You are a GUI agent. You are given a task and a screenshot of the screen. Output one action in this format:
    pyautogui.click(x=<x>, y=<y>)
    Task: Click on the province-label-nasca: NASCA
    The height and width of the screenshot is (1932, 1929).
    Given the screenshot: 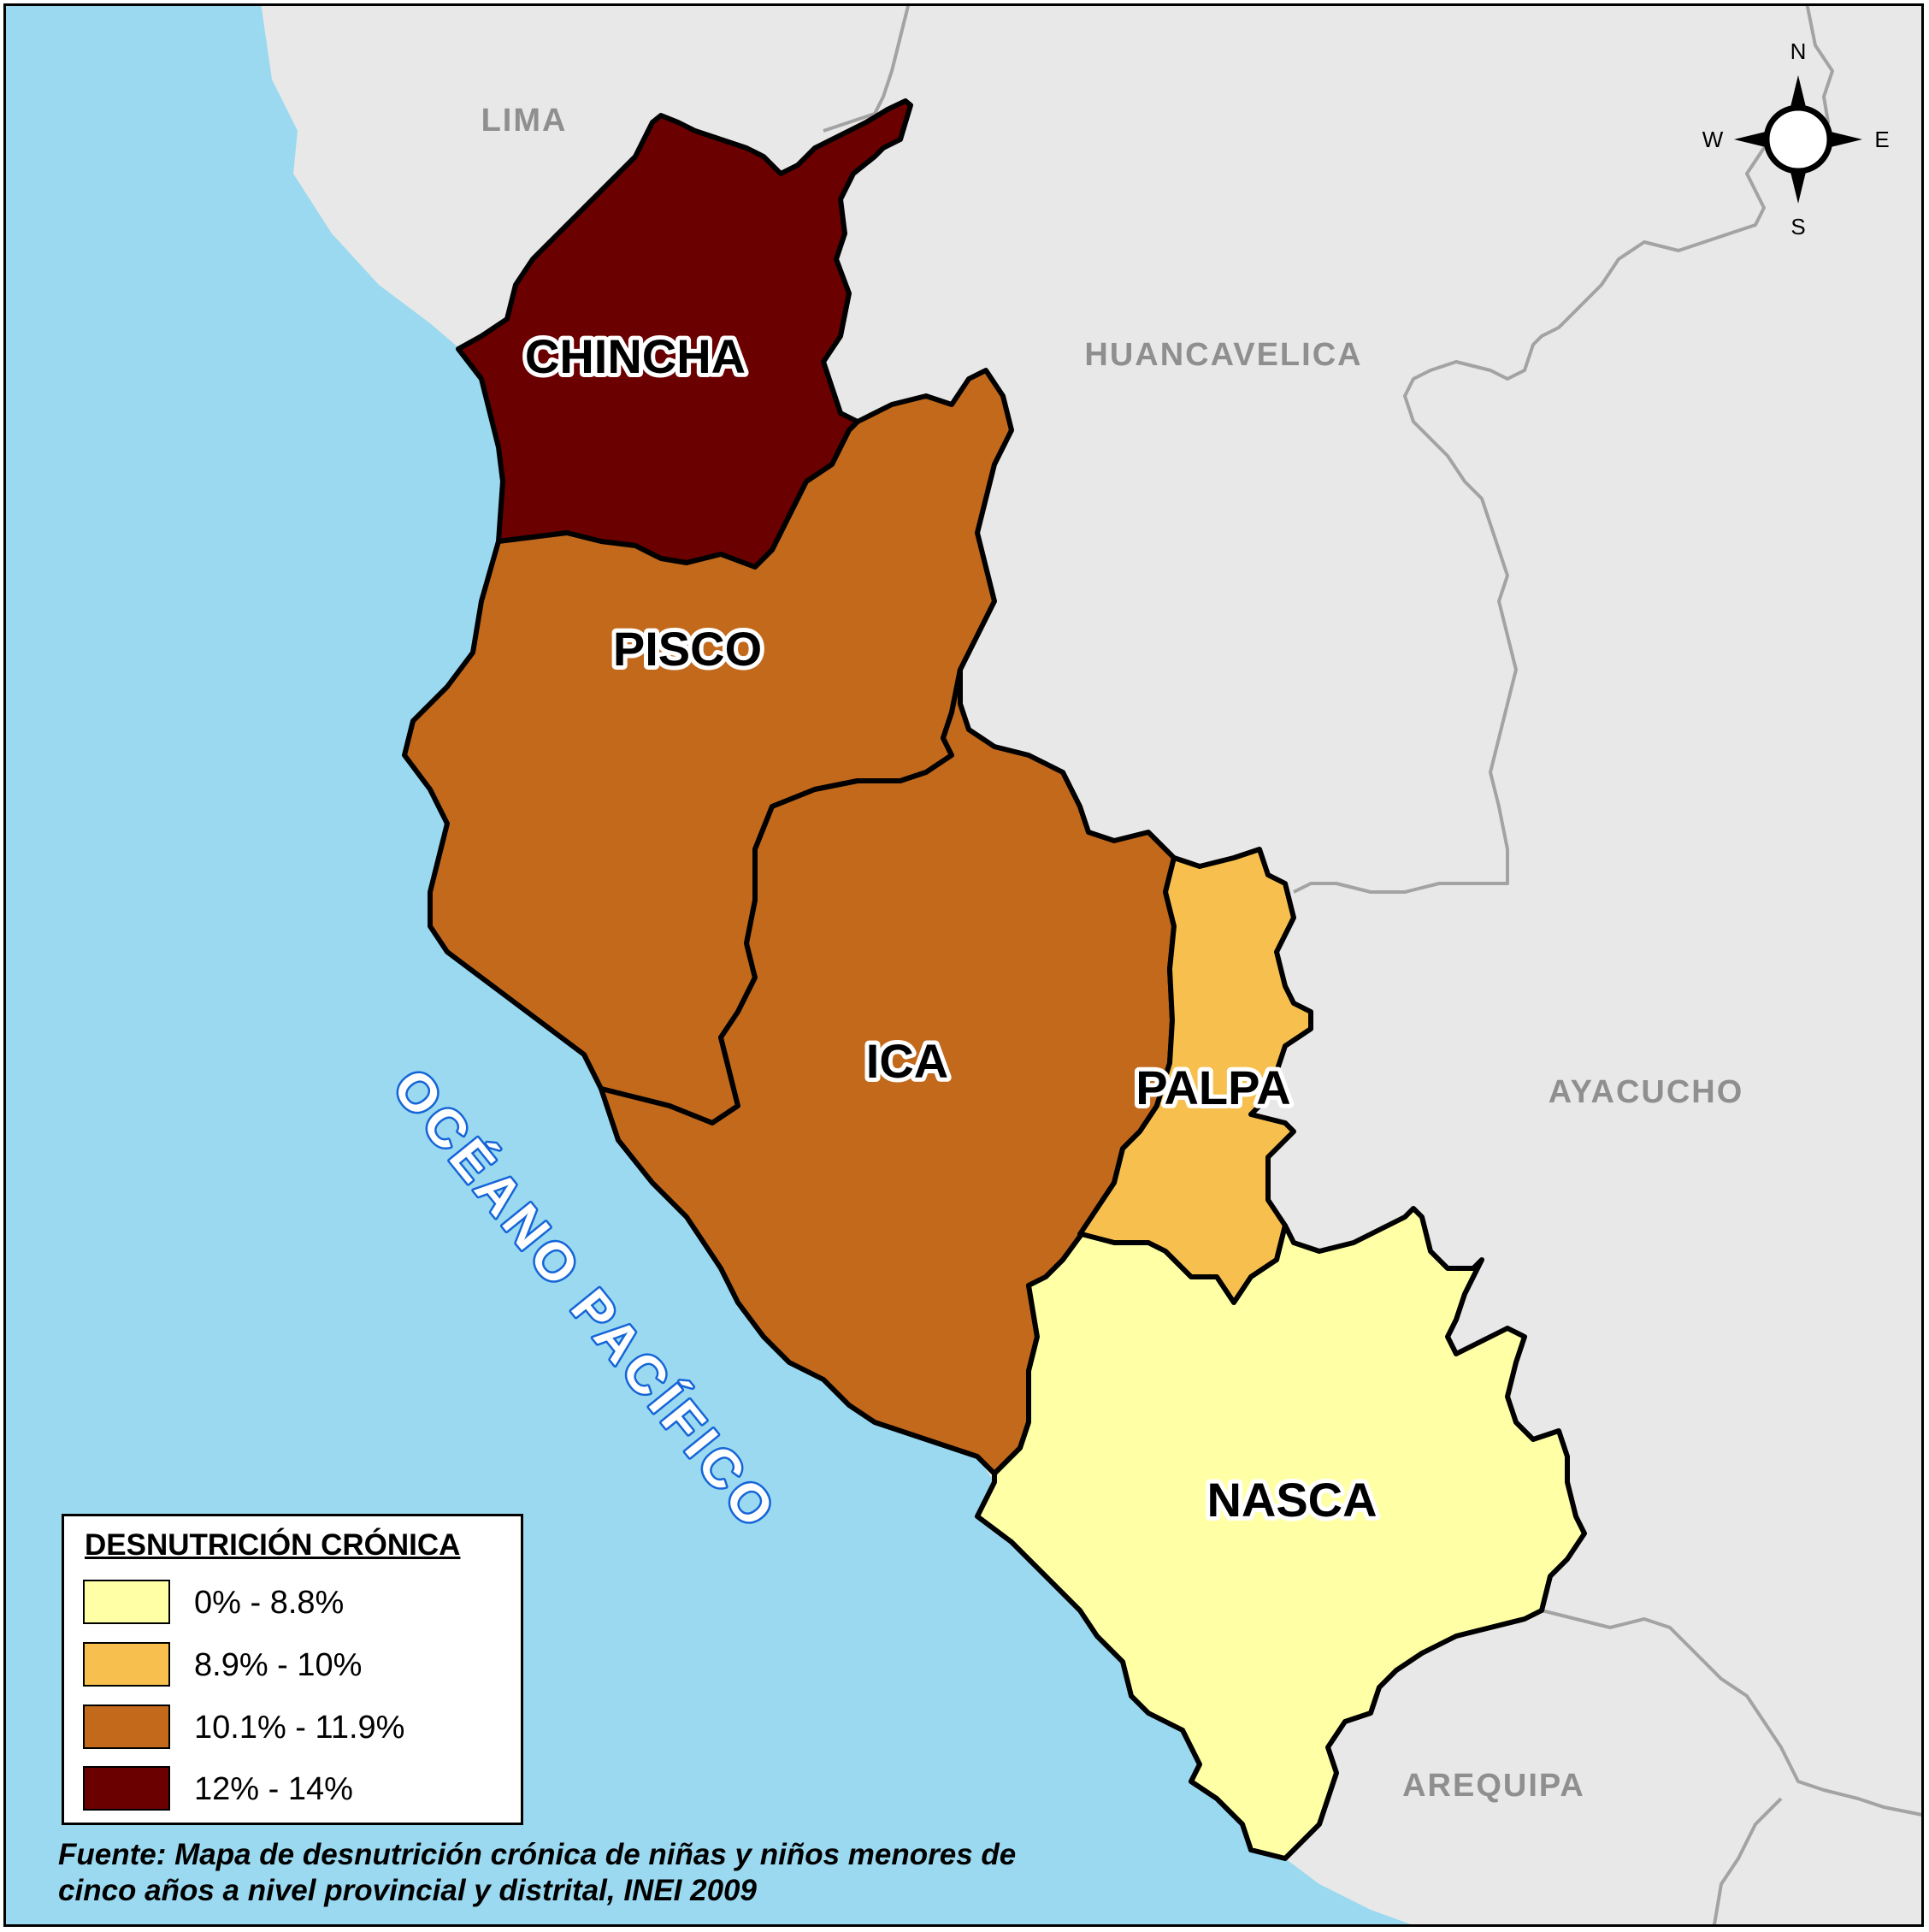 What is the action you would take?
    pyautogui.click(x=1291, y=1500)
    